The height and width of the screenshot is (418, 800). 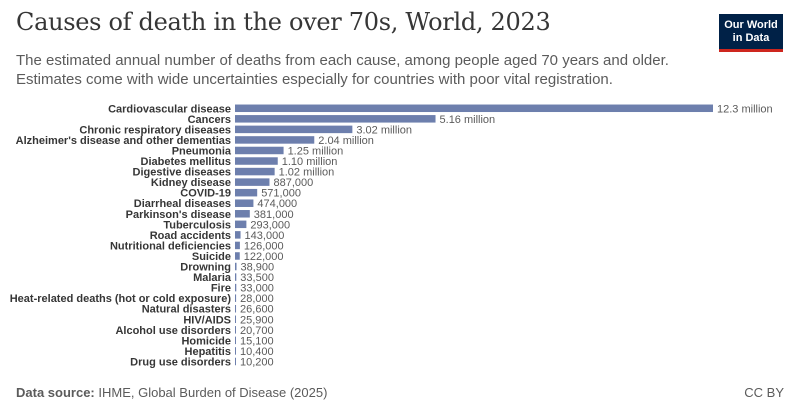 What do you see at coordinates (257, 299) in the screenshot?
I see `value-label: 28,000` at bounding box center [257, 299].